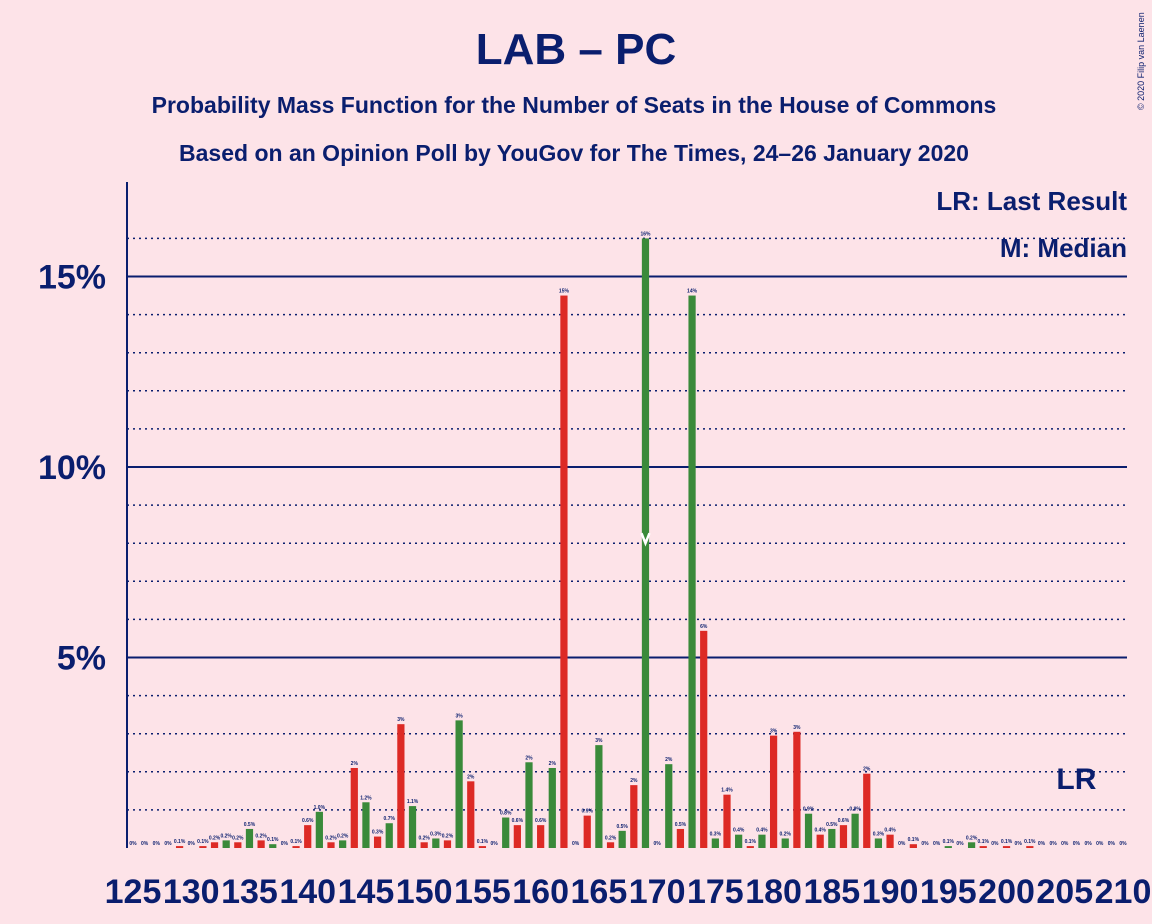 The height and width of the screenshot is (924, 1152). I want to click on x-tick-label: 175, so click(715, 892).